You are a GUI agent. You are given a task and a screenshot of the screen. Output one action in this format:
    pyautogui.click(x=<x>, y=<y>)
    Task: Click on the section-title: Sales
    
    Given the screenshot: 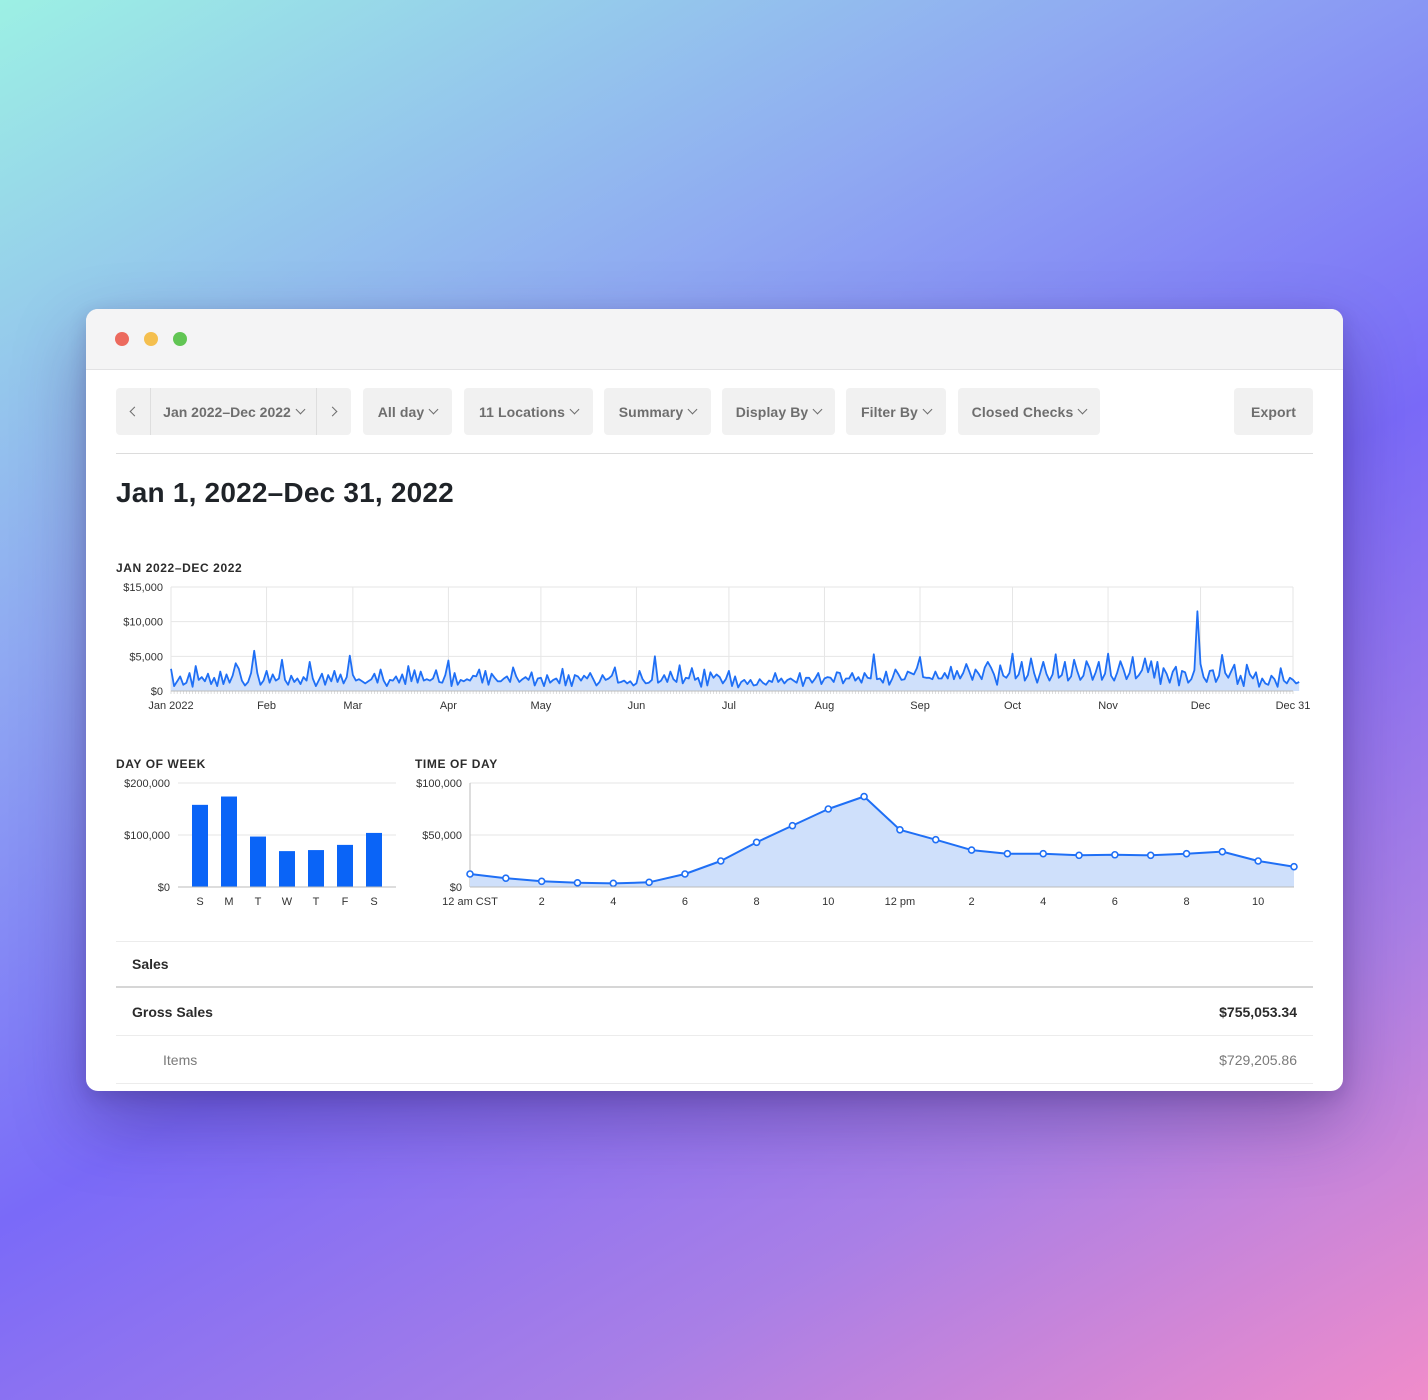 What is the action you would take?
    pyautogui.click(x=150, y=964)
    